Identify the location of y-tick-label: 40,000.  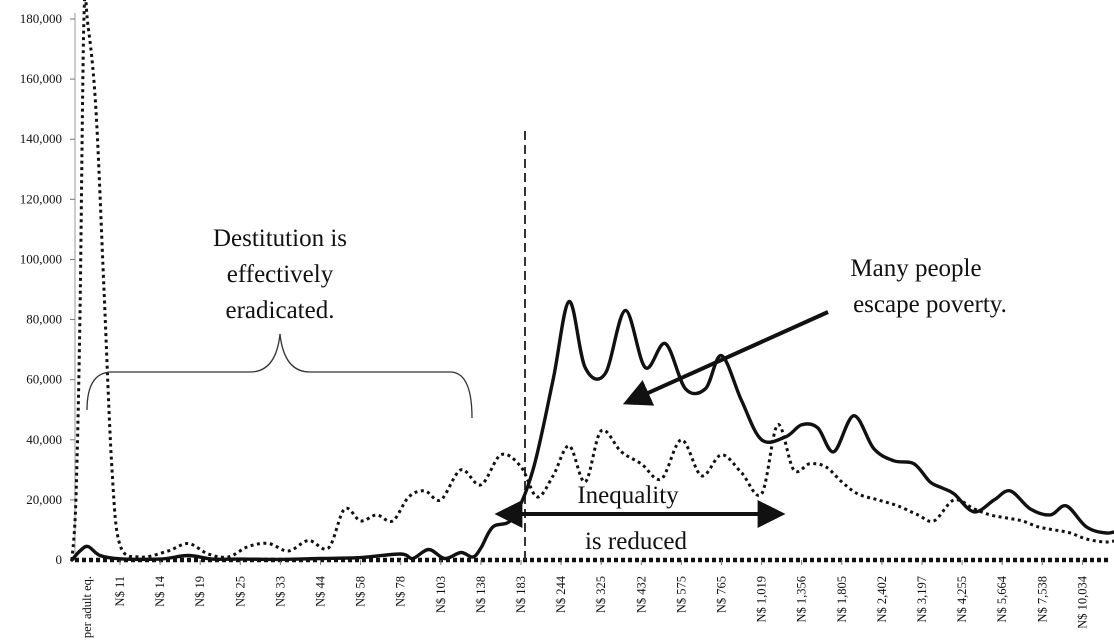
(44, 439).